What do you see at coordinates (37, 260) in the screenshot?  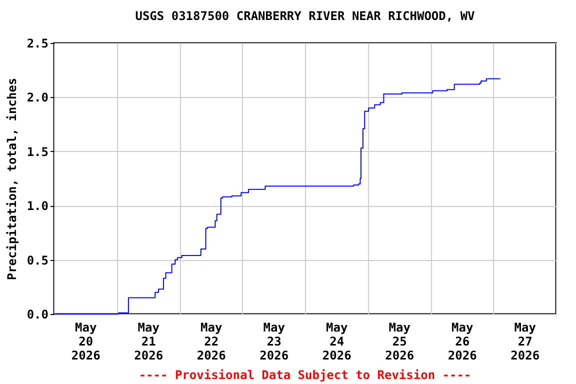 I see `y-tick-label: 0.5` at bounding box center [37, 260].